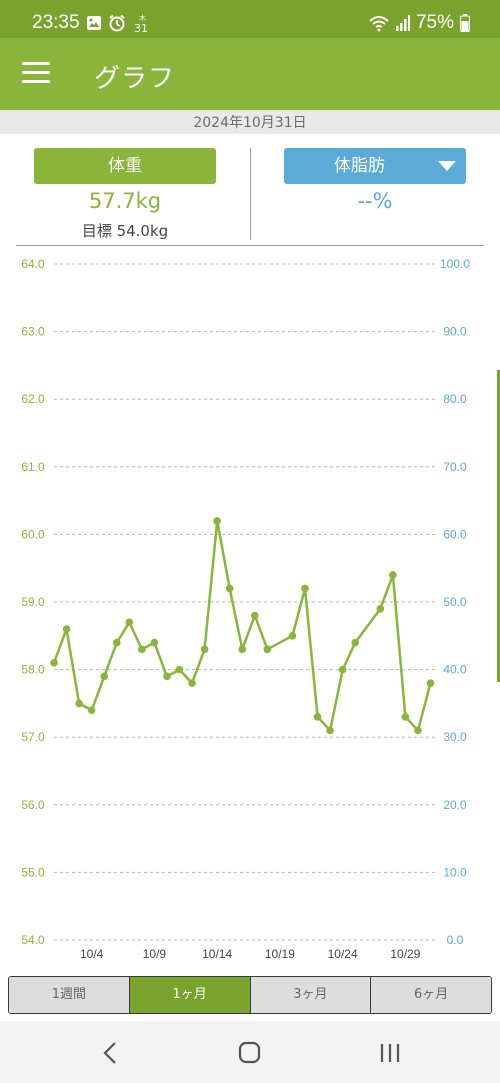 This screenshot has height=1083, width=500. What do you see at coordinates (250, 245) in the screenshot?
I see `panel-divider` at bounding box center [250, 245].